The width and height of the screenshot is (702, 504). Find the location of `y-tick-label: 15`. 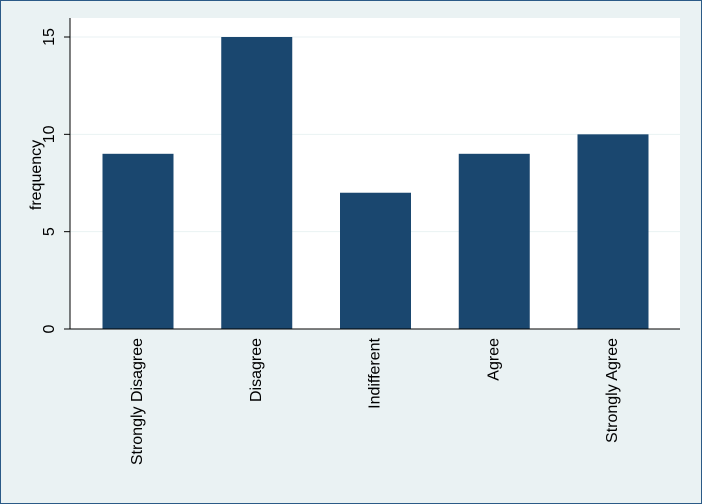

y-tick-label: 15 is located at coordinates (49, 37).